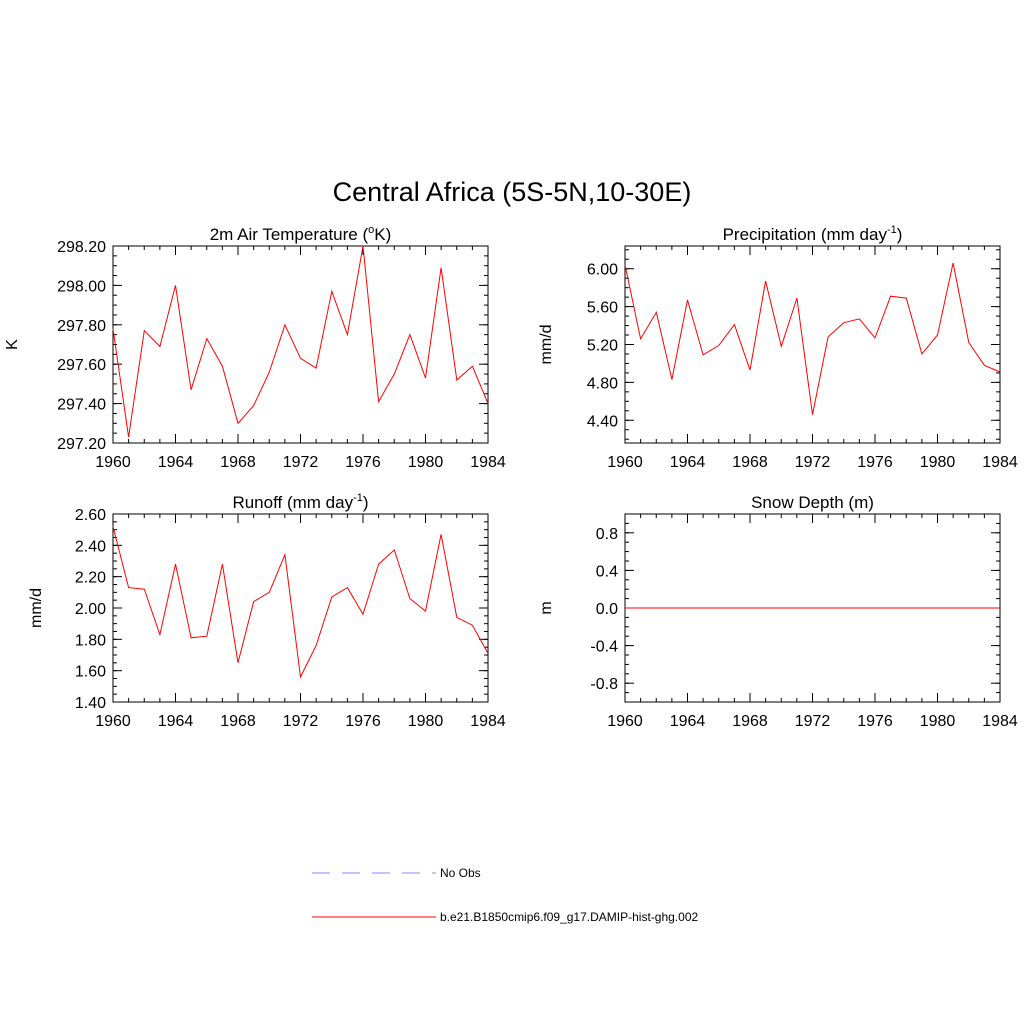  What do you see at coordinates (90, 546) in the screenshot?
I see `y-tick-label: 2.40` at bounding box center [90, 546].